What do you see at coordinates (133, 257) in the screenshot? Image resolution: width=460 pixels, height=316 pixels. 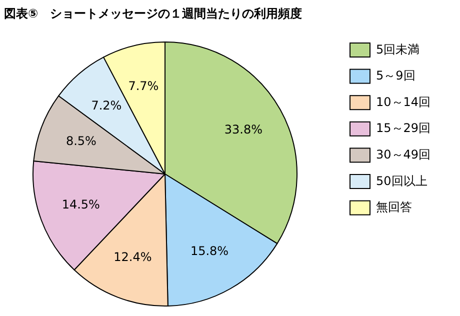 I see `data-label: 12.4%` at bounding box center [133, 257].